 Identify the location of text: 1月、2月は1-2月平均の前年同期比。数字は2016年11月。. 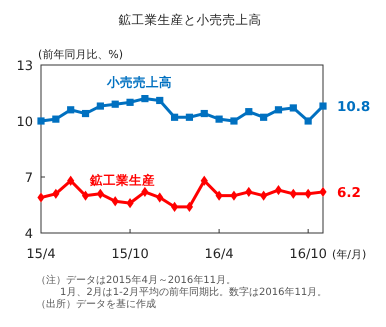
(194, 292).